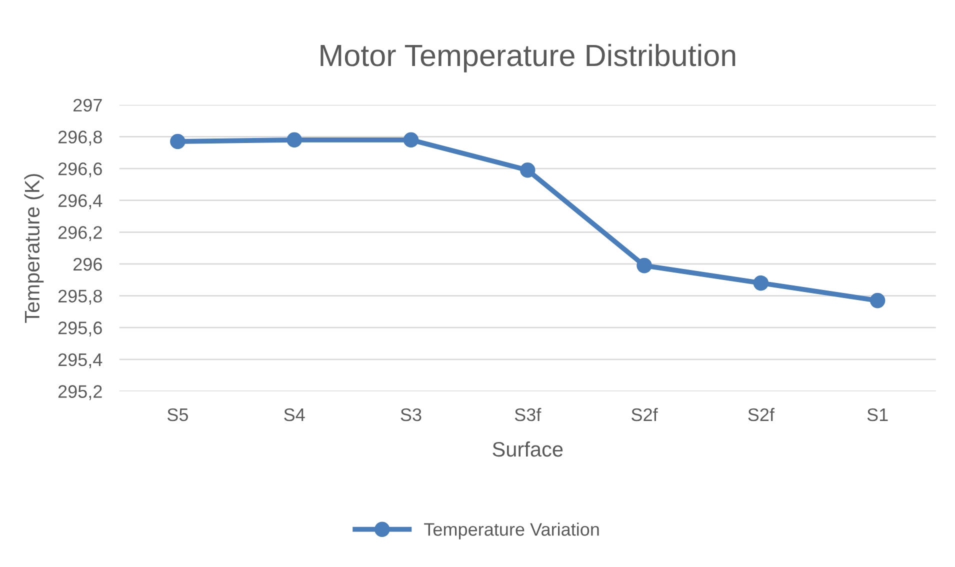 This screenshot has width=955, height=567. I want to click on legend-label: Temperature Variation, so click(511, 531).